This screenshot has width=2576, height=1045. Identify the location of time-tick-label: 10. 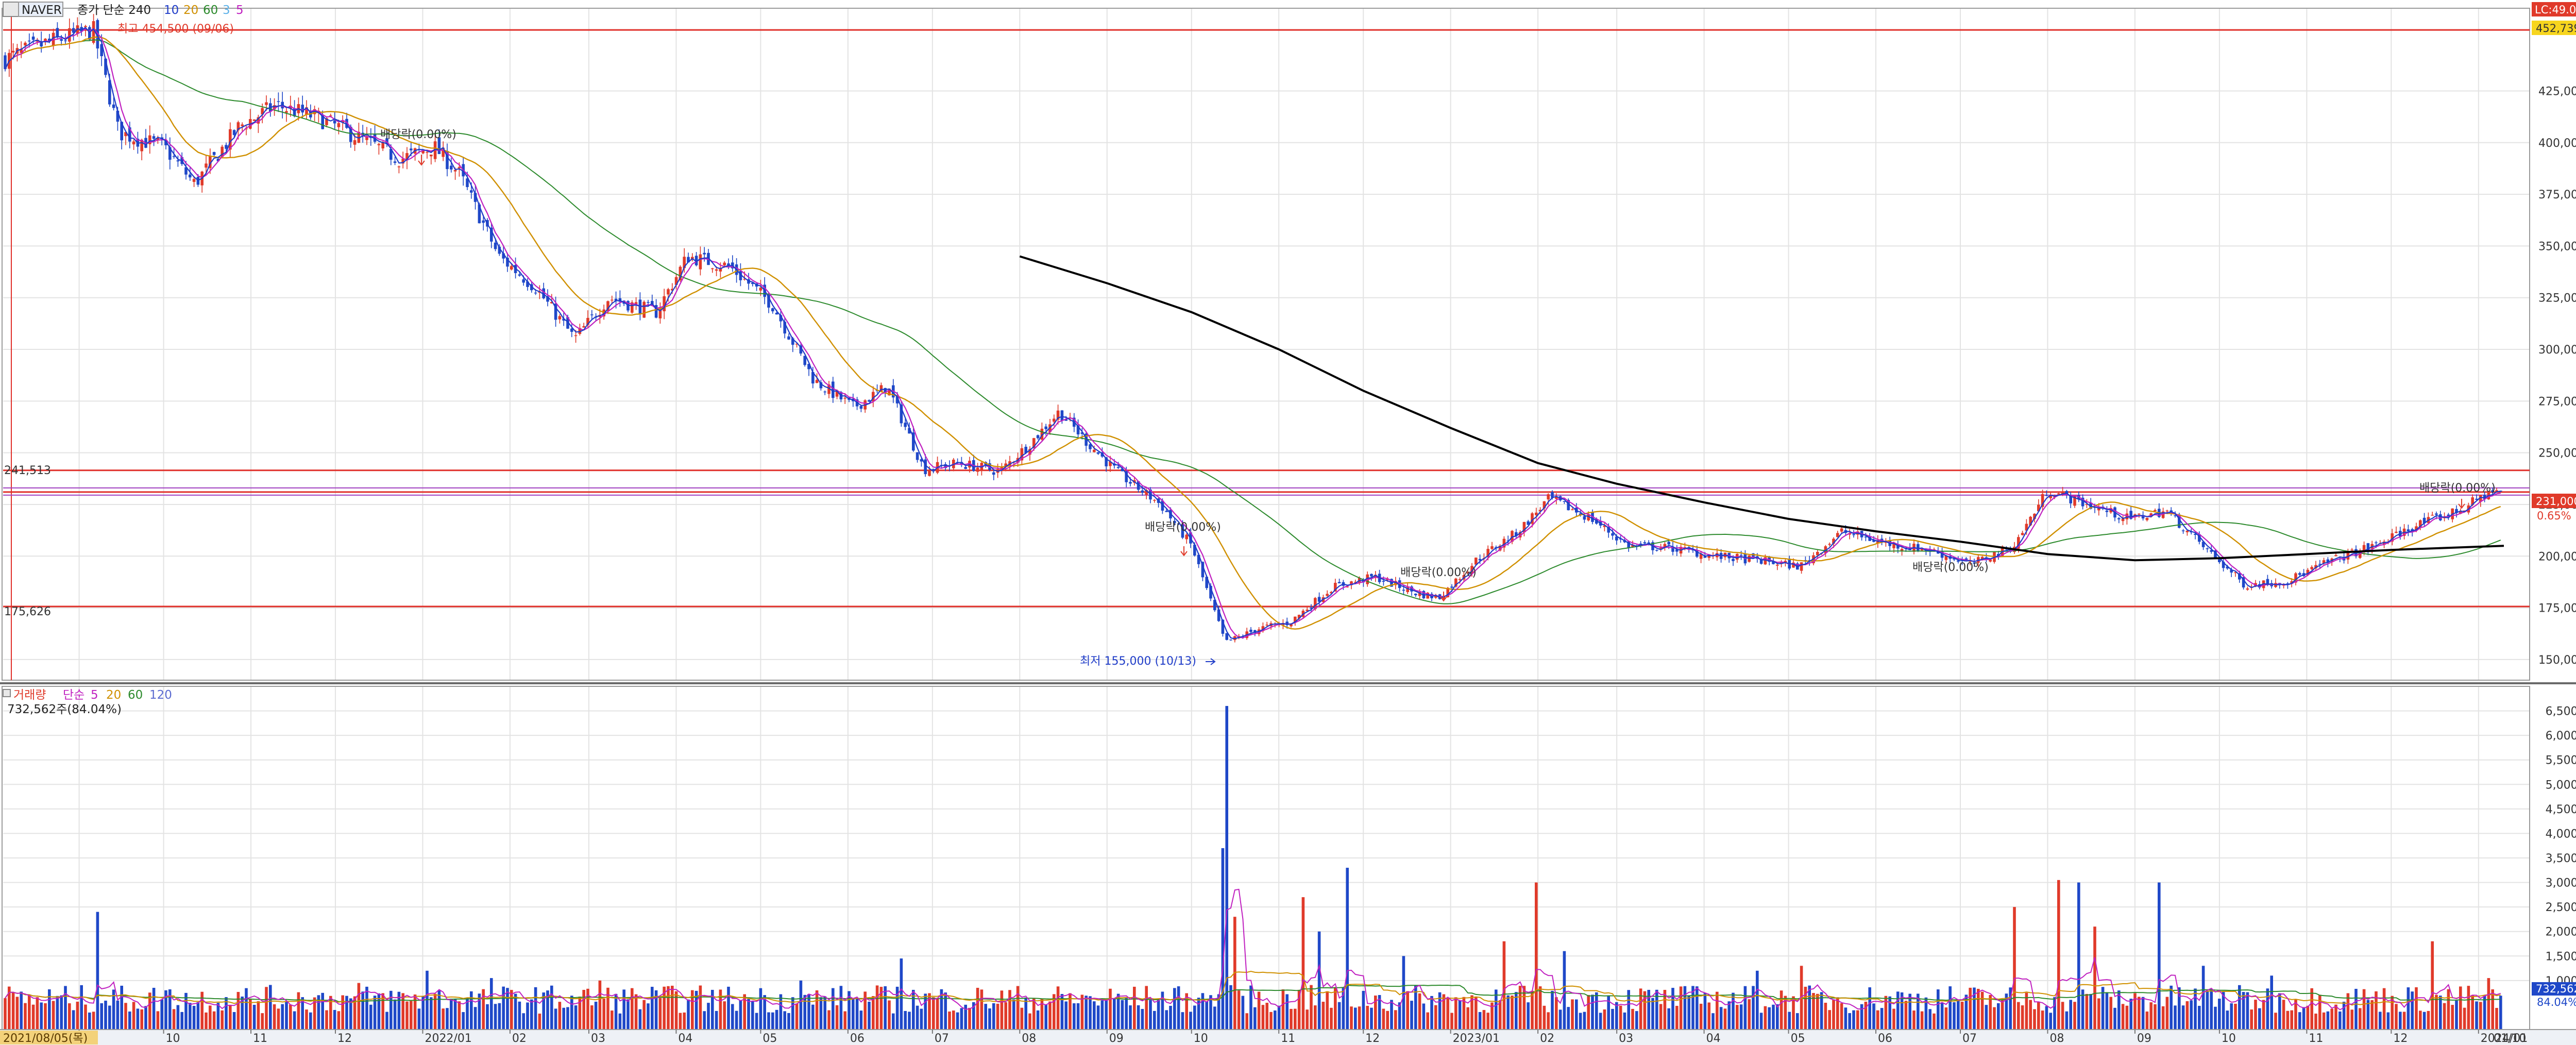
(173, 1038).